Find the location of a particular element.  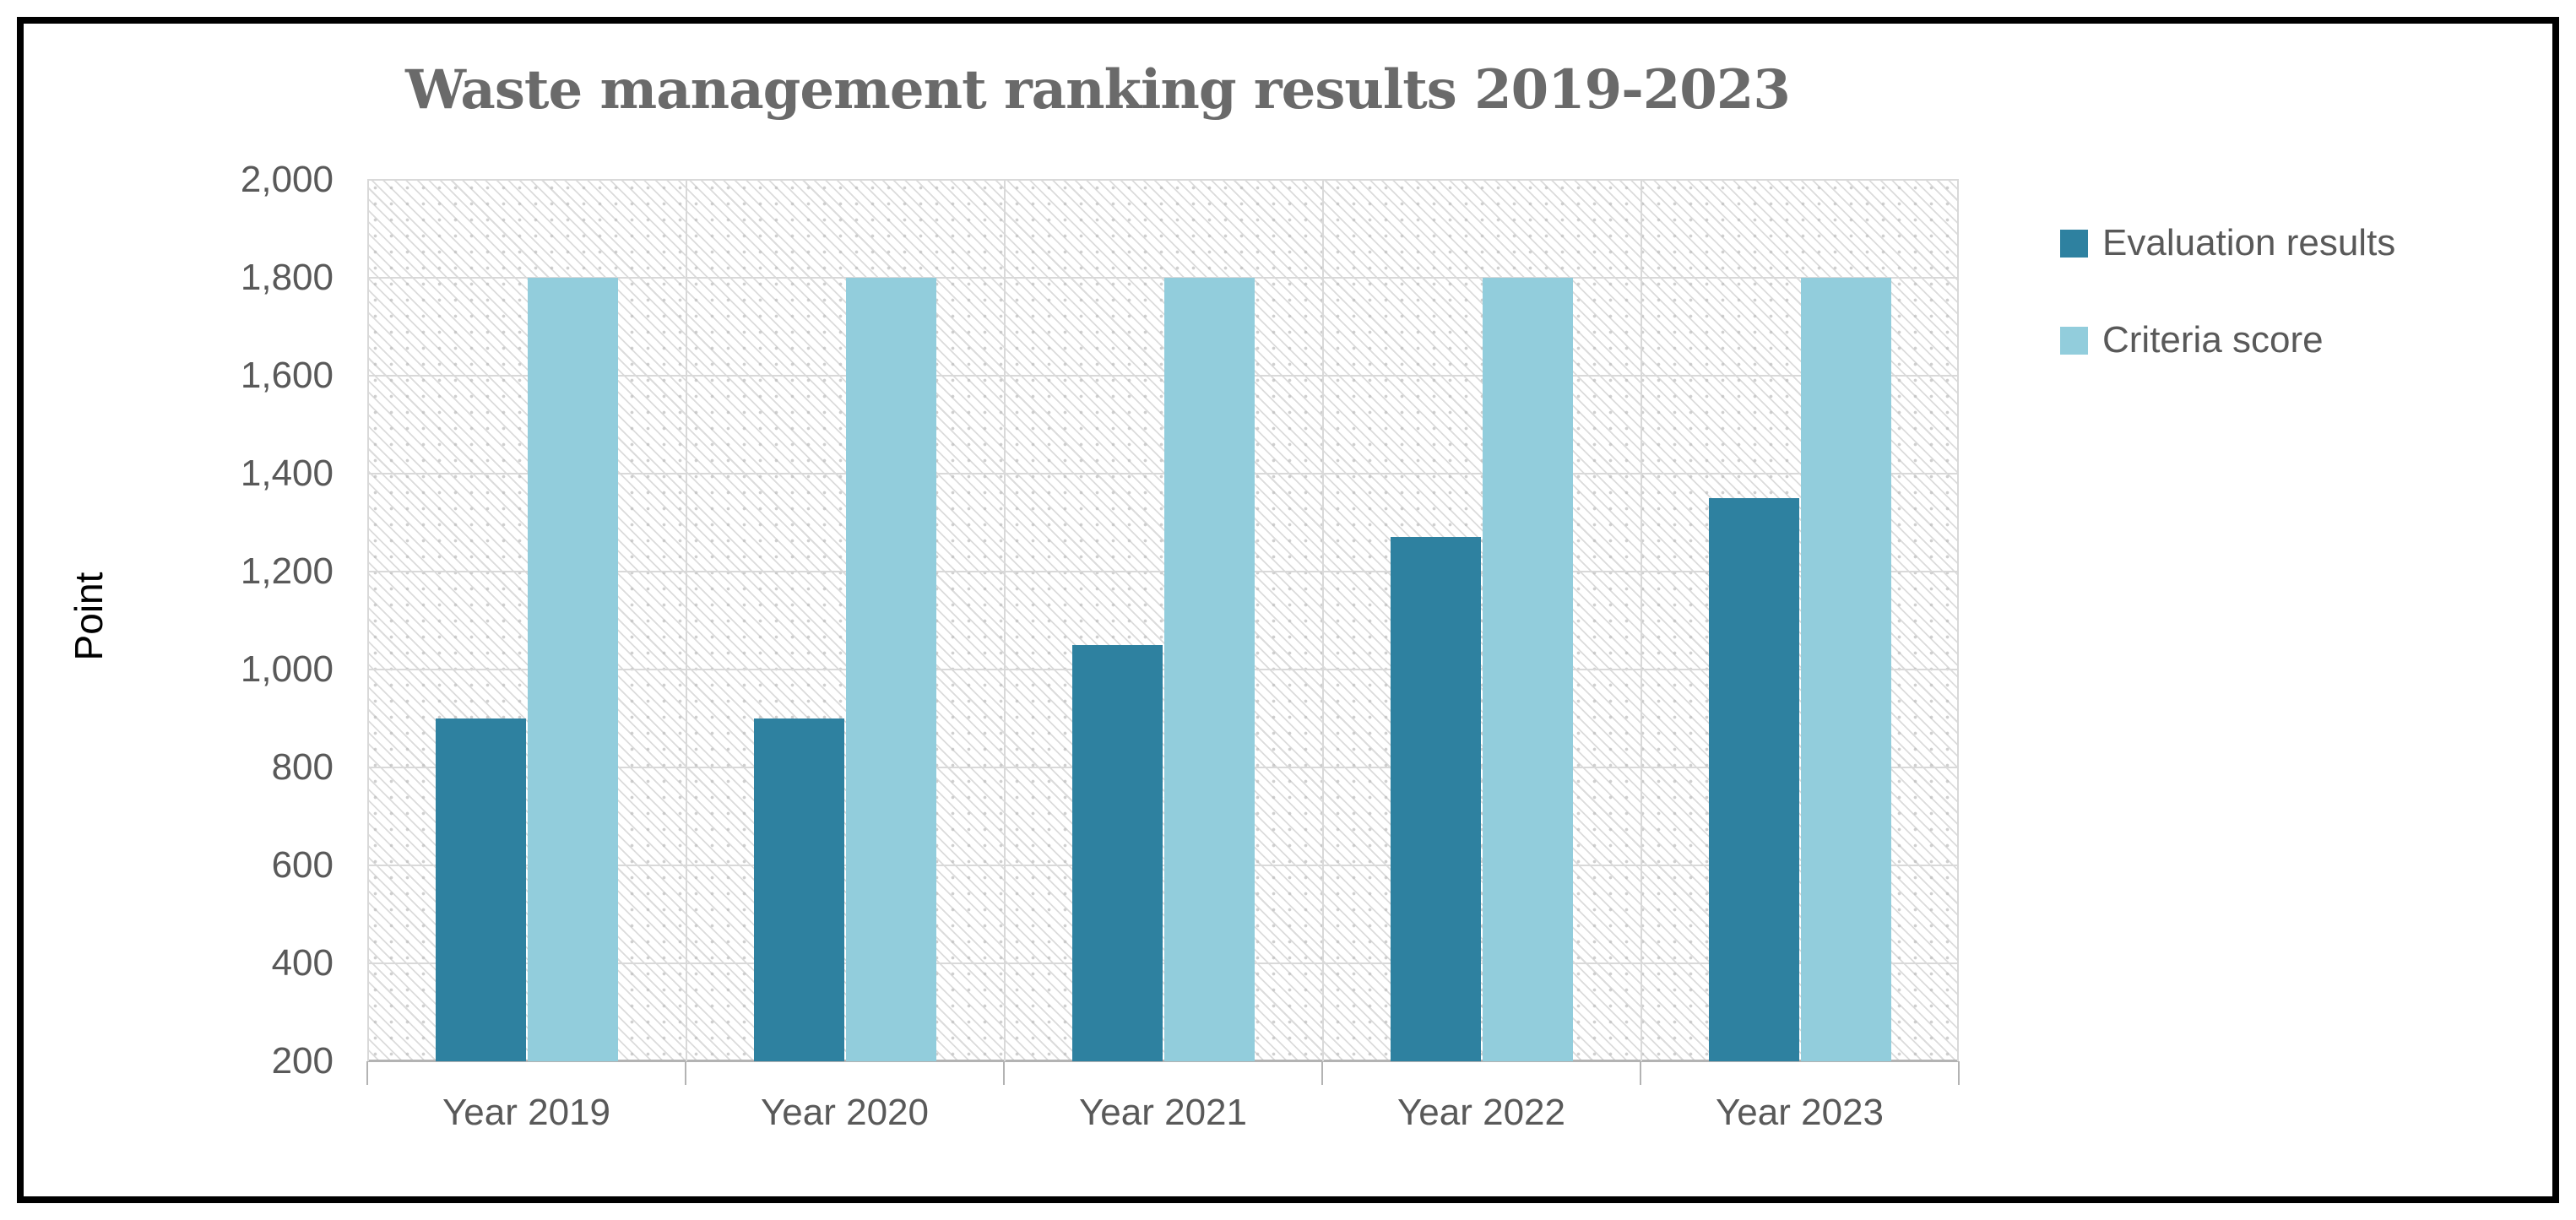

x-tick-label: Year 2022 is located at coordinates (1480, 1112).